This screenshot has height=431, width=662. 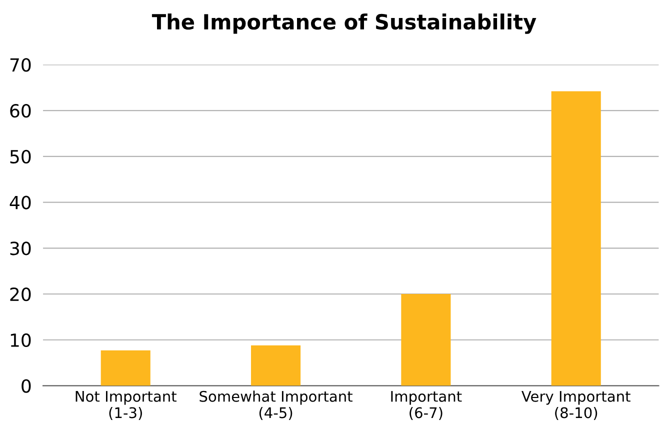 What do you see at coordinates (126, 405) in the screenshot?
I see `x-tick-label: Not Important (1-3)` at bounding box center [126, 405].